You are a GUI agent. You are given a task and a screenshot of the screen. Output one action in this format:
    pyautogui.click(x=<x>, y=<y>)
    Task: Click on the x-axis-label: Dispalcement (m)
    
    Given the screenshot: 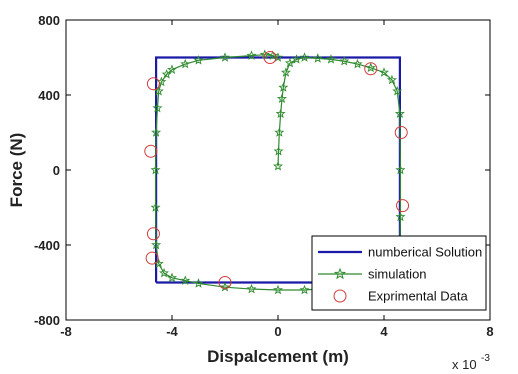 What is the action you would take?
    pyautogui.click(x=278, y=356)
    